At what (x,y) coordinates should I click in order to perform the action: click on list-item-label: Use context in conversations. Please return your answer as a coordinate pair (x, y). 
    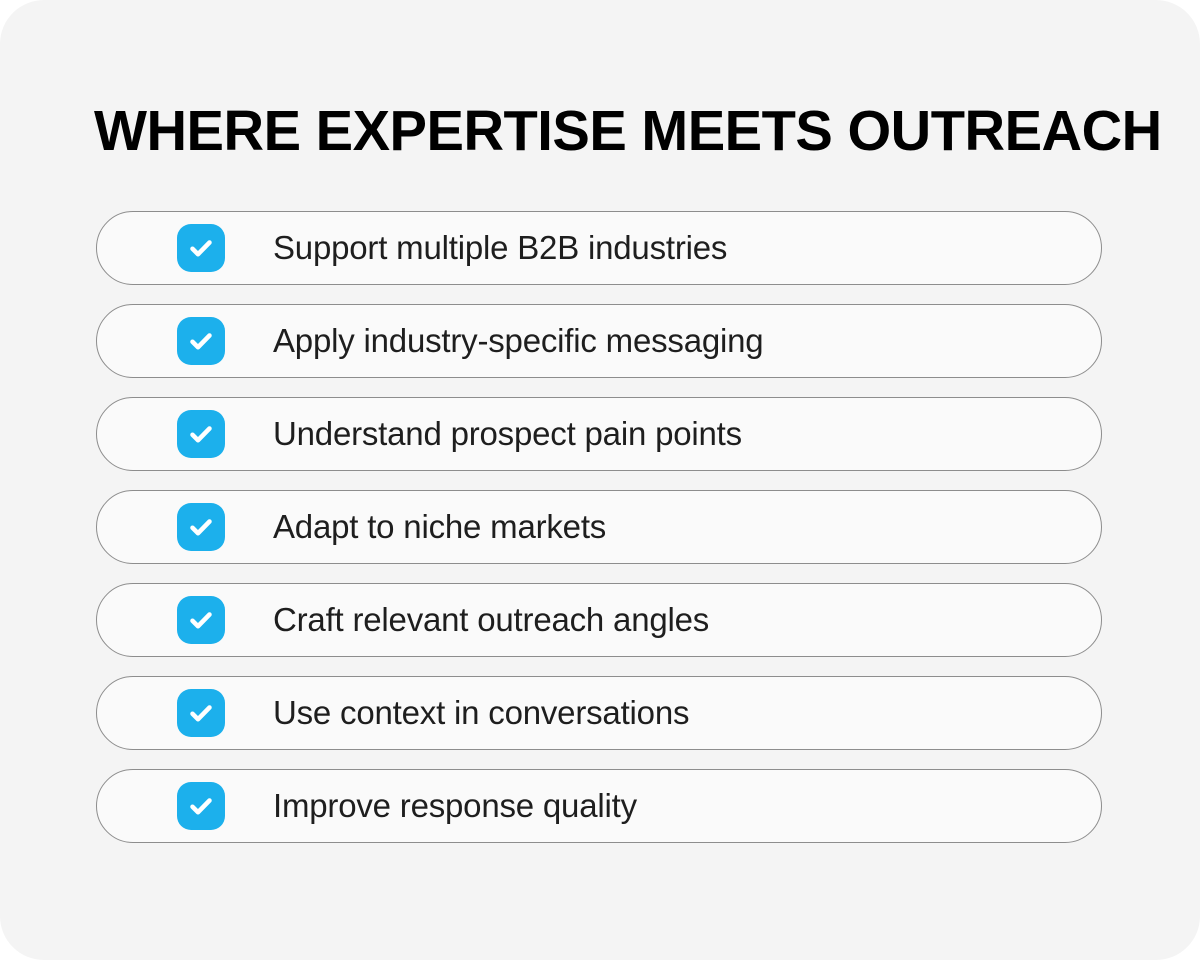
    Looking at the image, I should click on (481, 712).